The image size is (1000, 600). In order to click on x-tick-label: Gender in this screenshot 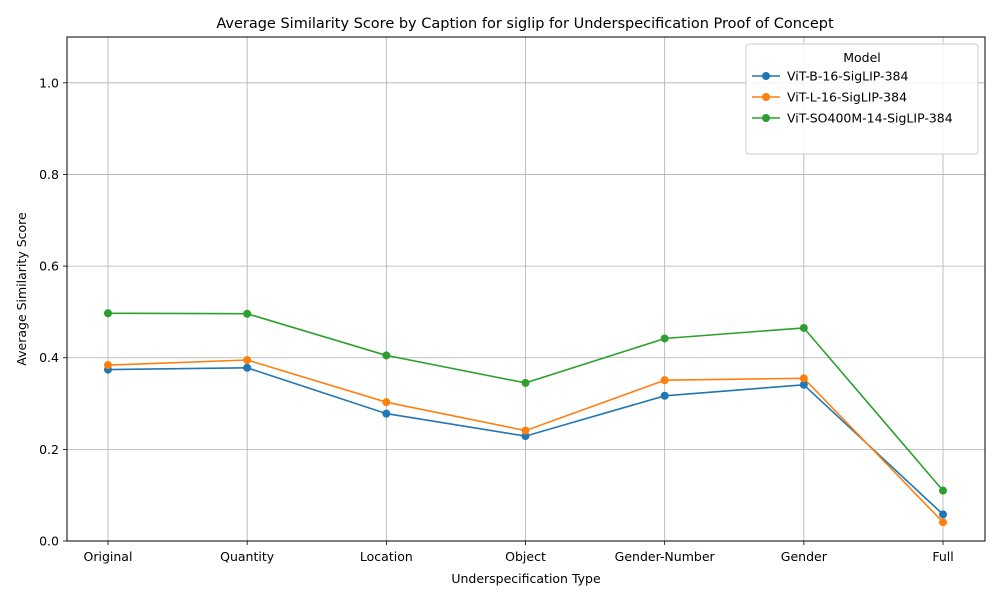, I will do `click(804, 556)`.